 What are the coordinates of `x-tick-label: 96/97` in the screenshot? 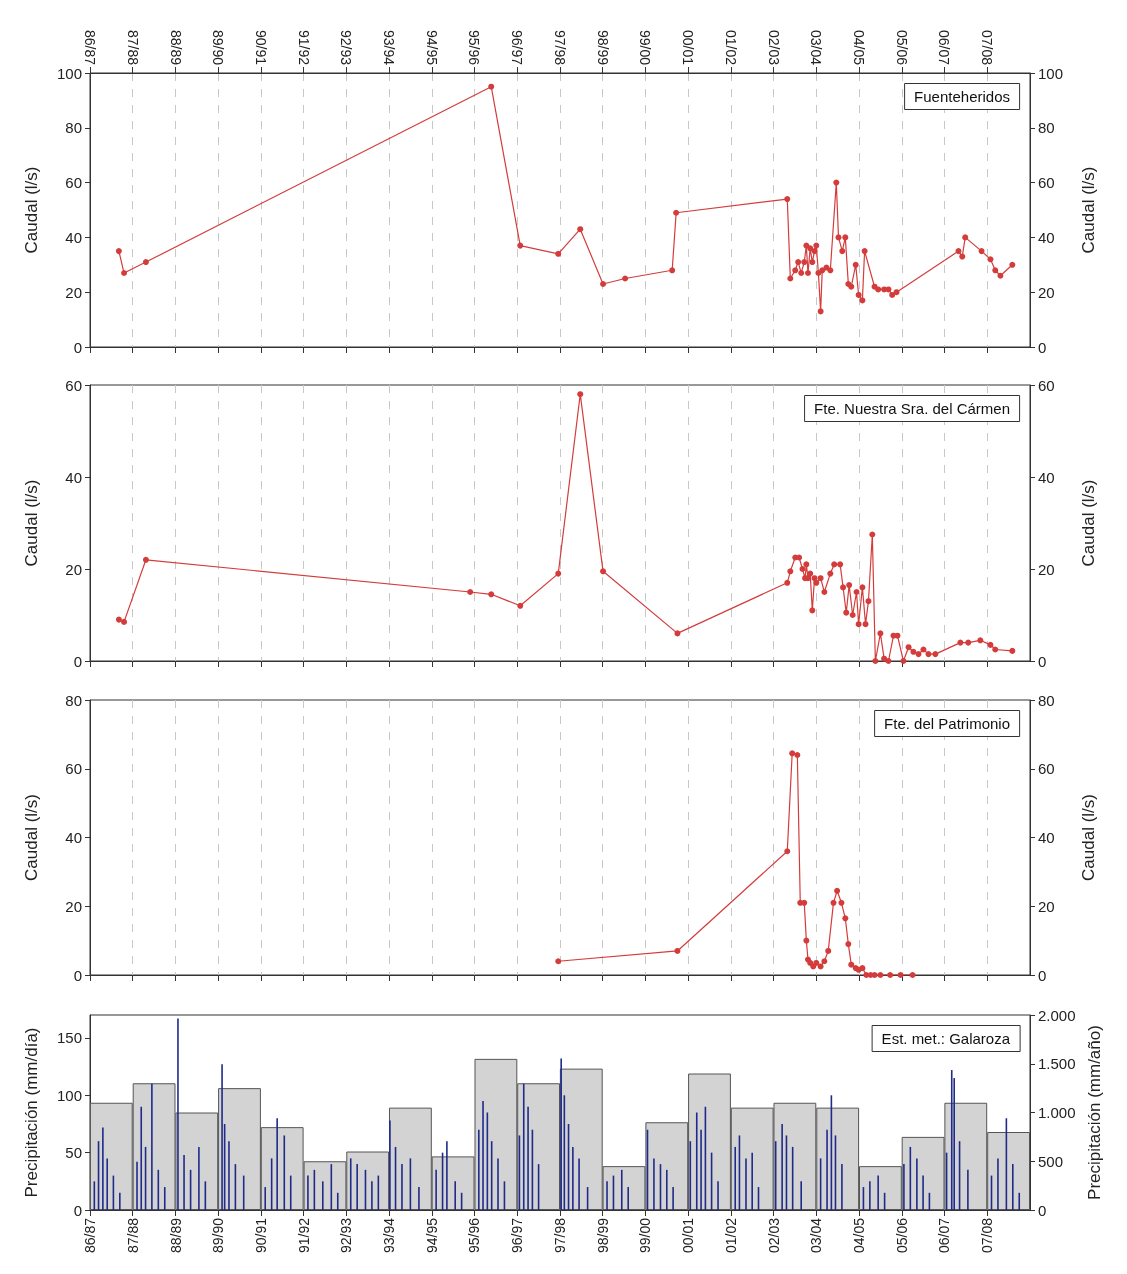 It's located at (517, 1235).